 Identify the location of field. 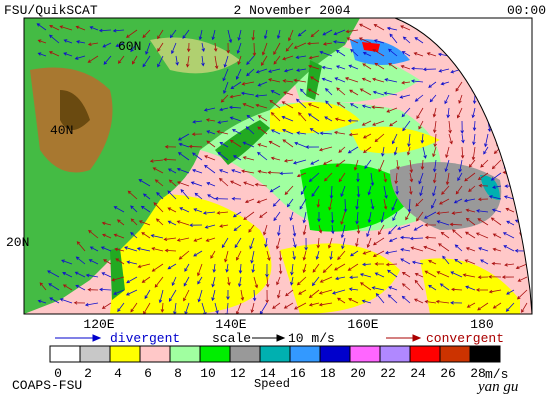
(490, 187).